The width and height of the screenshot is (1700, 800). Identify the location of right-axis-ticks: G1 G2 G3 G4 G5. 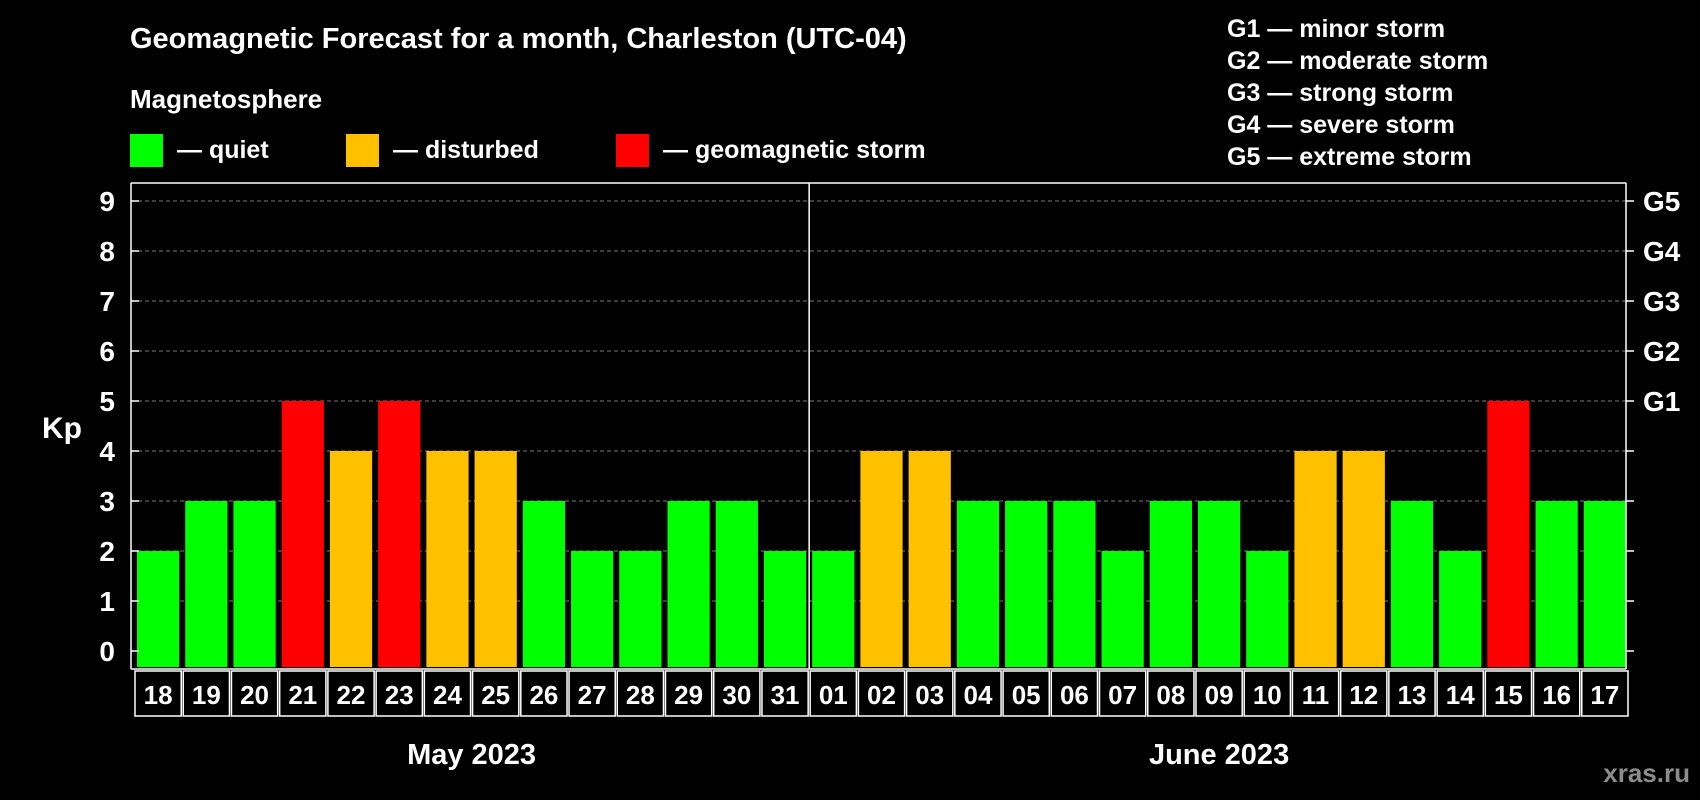
(1653, 419).